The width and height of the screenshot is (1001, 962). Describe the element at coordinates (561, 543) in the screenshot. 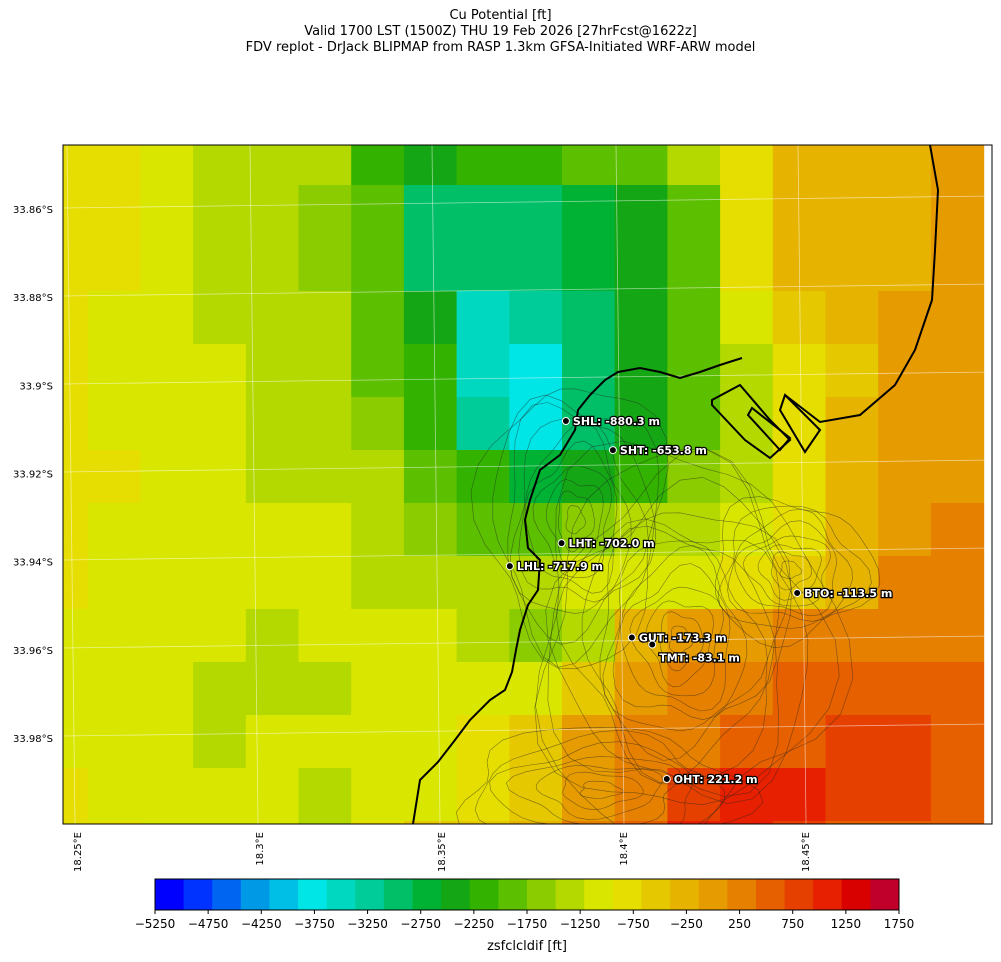

I see `station-marker-lht` at that location.